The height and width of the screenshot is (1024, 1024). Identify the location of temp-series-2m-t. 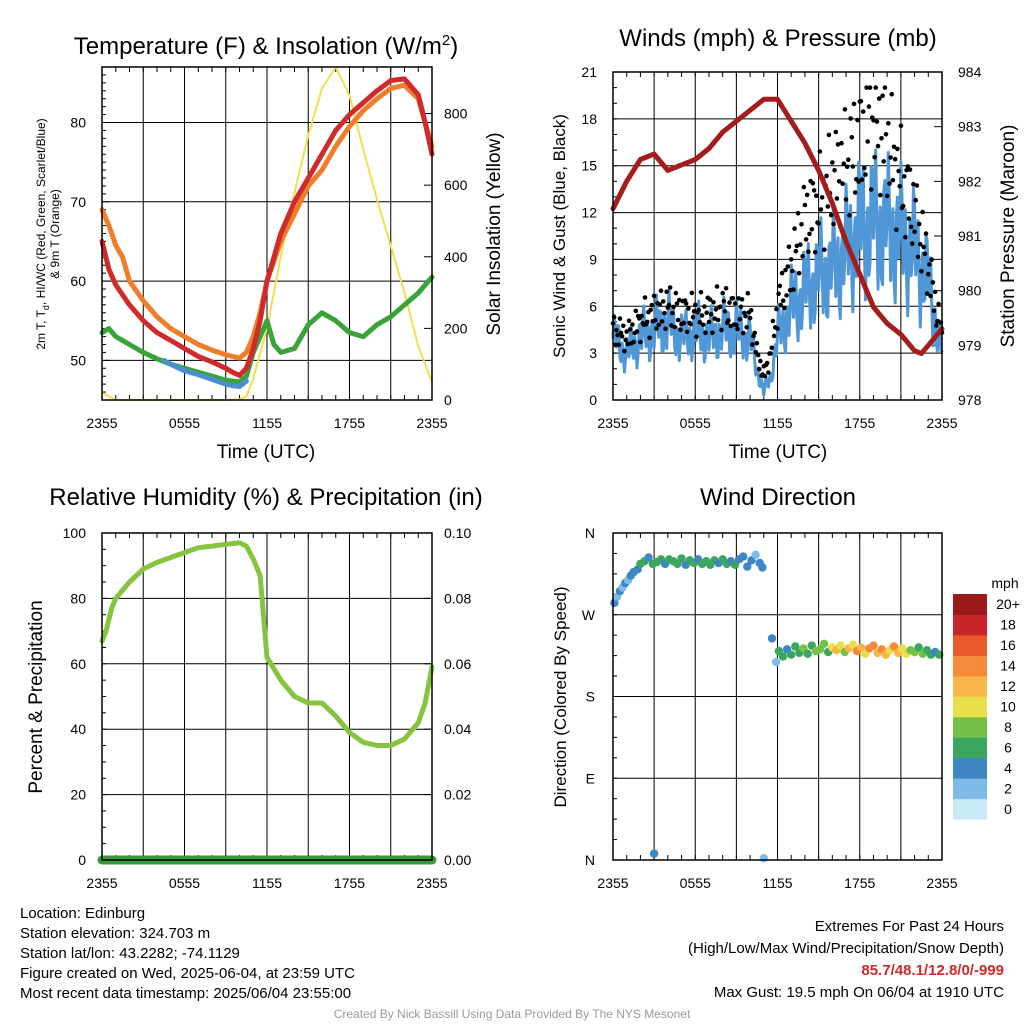
(267, 227).